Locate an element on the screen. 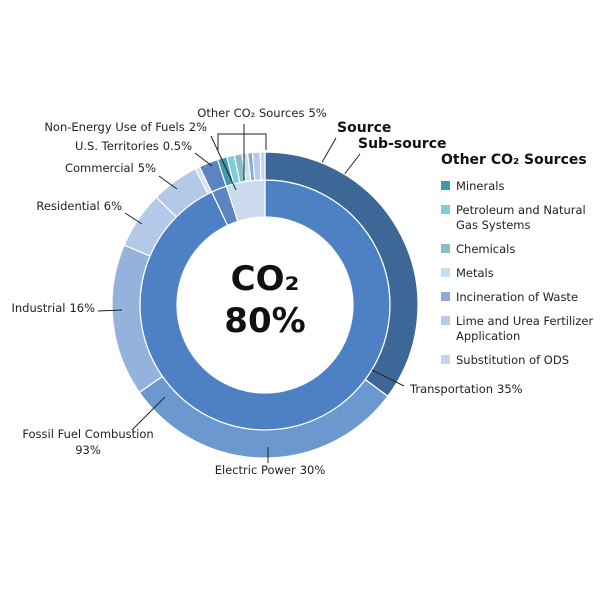 The width and height of the screenshot is (600, 600). slice-category: Commercial is located at coordinates (99, 168).